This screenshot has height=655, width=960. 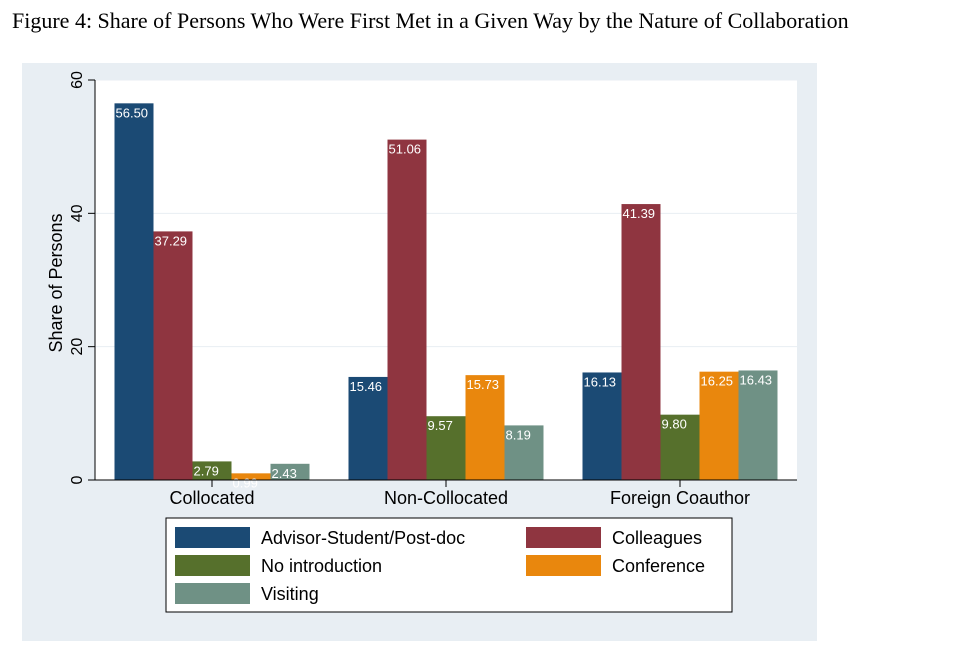 What do you see at coordinates (680, 498) in the screenshot?
I see `x-tick-label: Foreign Coauthor` at bounding box center [680, 498].